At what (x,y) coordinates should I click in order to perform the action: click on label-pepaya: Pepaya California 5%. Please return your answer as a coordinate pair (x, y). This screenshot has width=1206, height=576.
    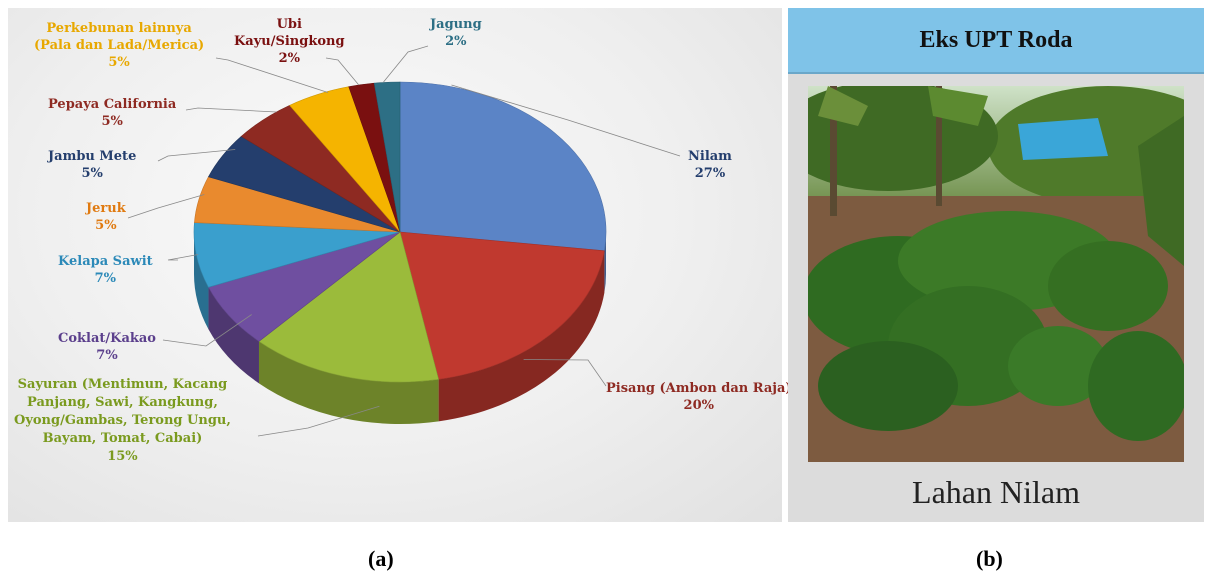
    Looking at the image, I should click on (112, 113).